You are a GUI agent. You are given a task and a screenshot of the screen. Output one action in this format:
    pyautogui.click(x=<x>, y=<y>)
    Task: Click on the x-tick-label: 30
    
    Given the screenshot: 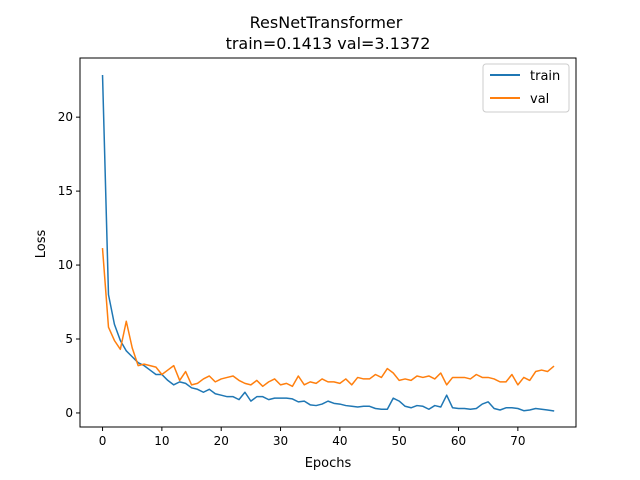 What is the action you would take?
    pyautogui.click(x=280, y=441)
    